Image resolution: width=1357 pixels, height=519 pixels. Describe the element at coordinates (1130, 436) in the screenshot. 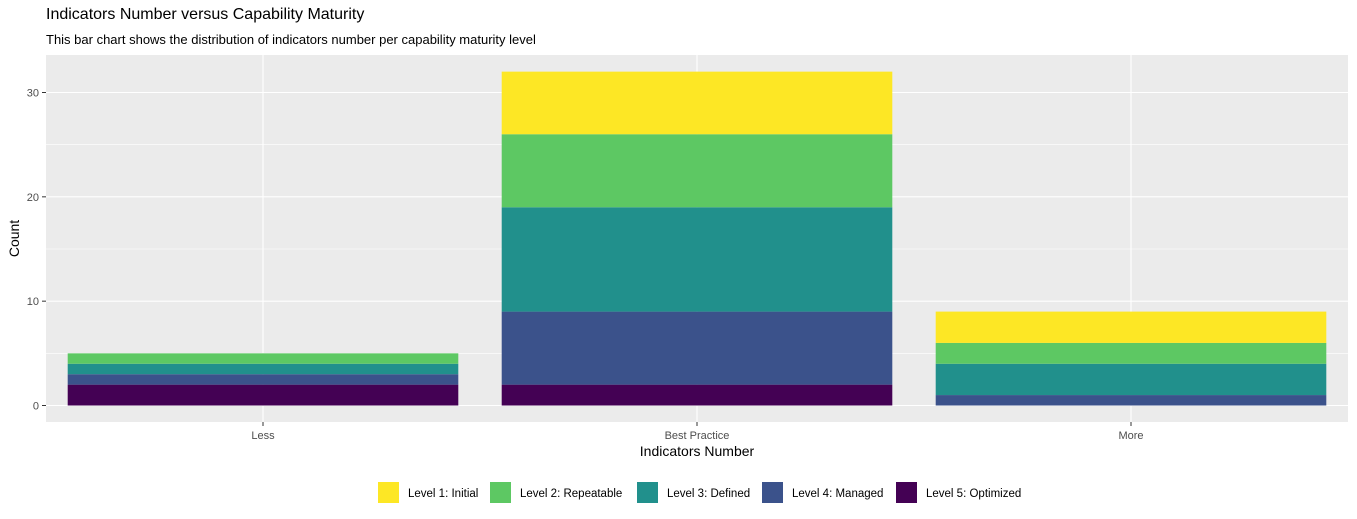

I see `x-tick-label: More` at that location.